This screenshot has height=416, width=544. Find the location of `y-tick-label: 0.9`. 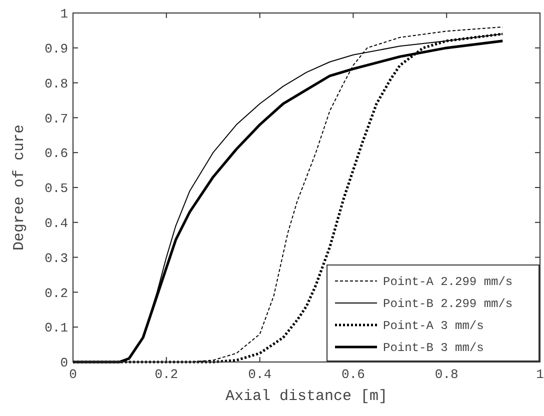

y-tick-label: 0.9 is located at coordinates (56, 48).